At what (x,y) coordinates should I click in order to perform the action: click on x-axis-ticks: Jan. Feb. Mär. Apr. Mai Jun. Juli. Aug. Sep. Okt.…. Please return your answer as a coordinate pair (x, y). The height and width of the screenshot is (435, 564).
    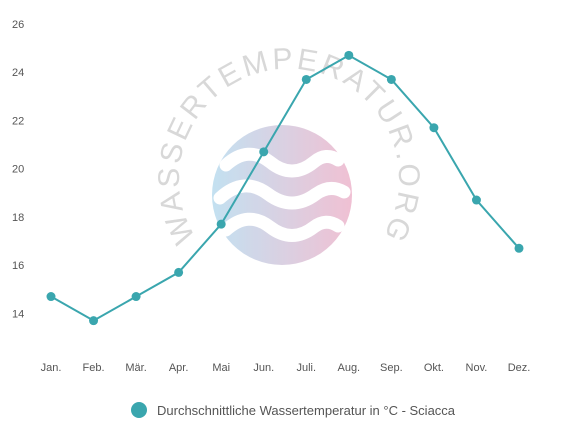
    Looking at the image, I should click on (286, 368).